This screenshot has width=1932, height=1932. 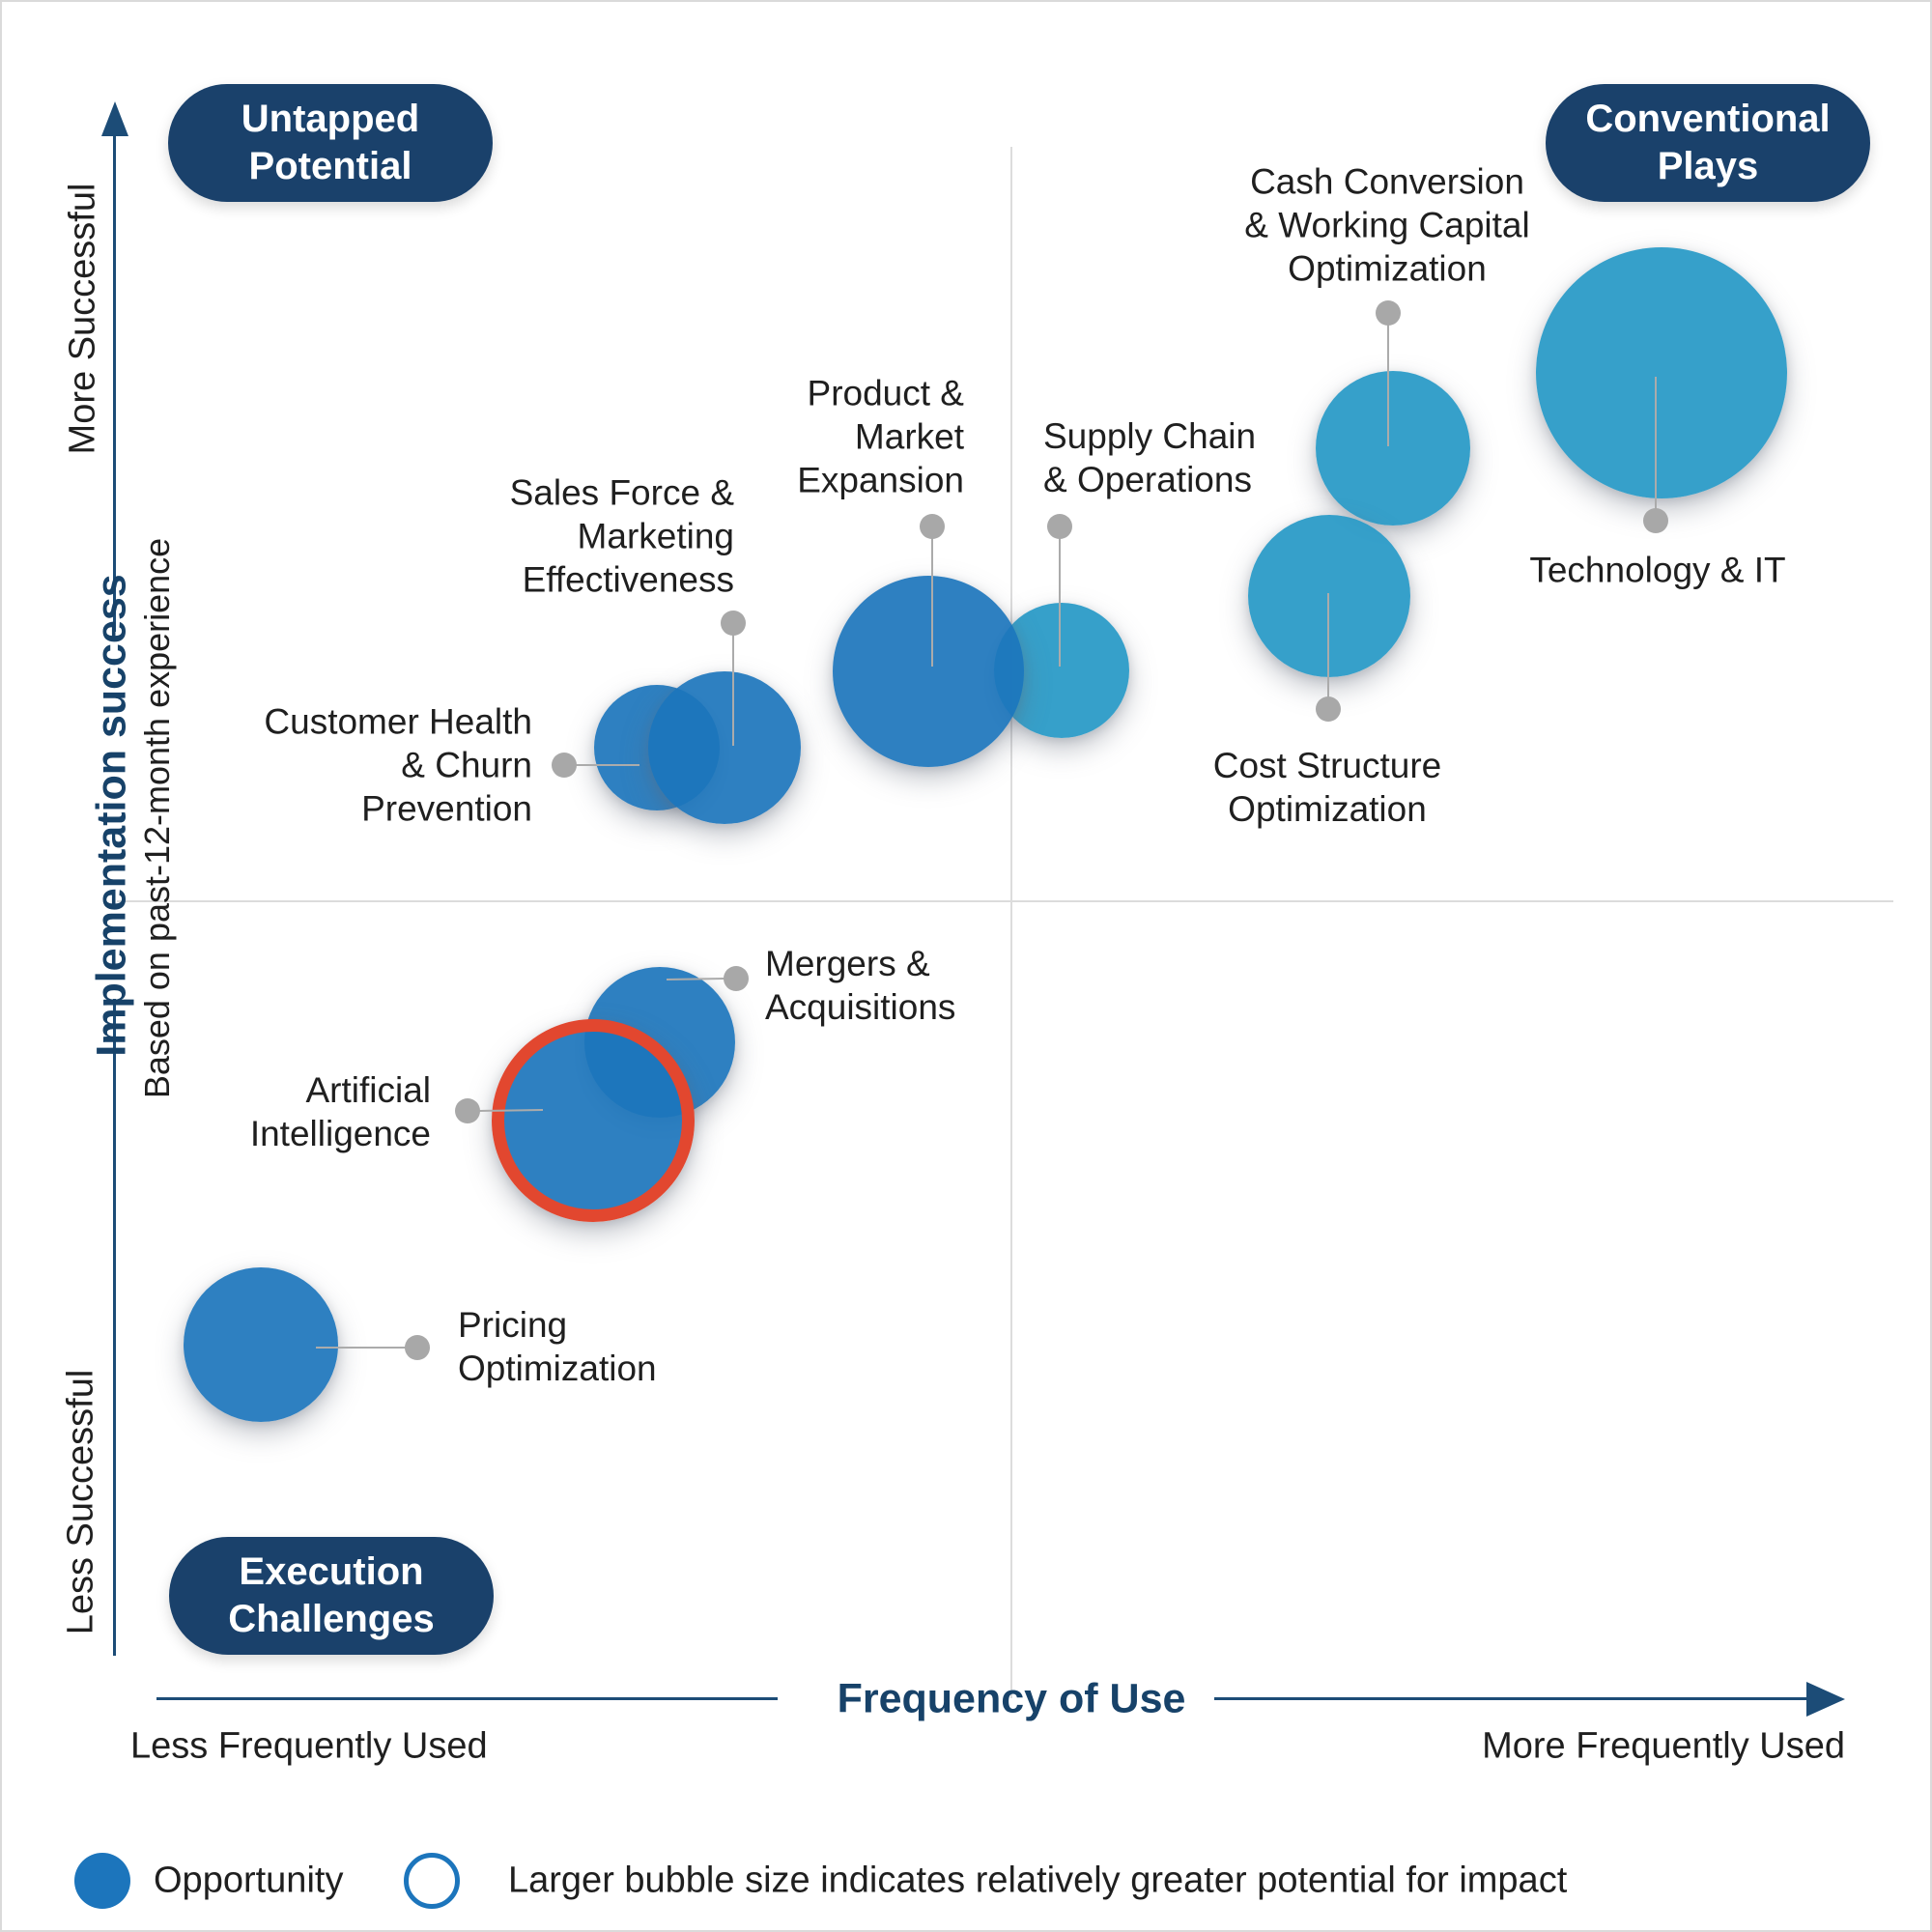 What do you see at coordinates (330, 143) in the screenshot?
I see `badge-untapped-potential: Untapped Potential` at bounding box center [330, 143].